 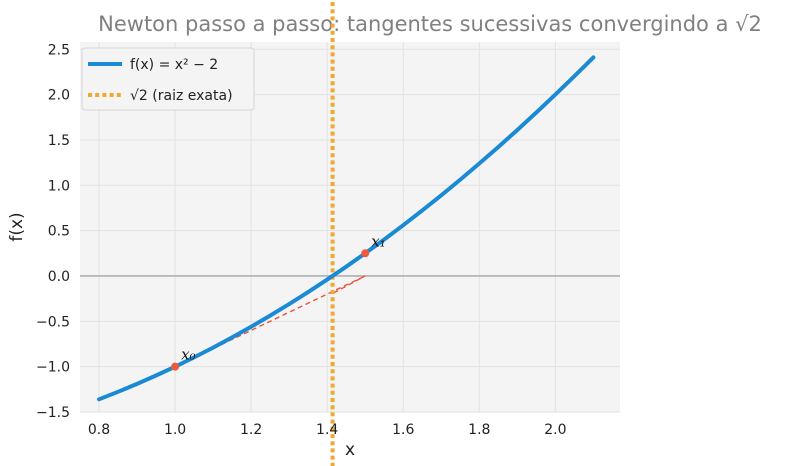 What do you see at coordinates (17, 226) in the screenshot?
I see `y-axis-label: f(x)` at bounding box center [17, 226].